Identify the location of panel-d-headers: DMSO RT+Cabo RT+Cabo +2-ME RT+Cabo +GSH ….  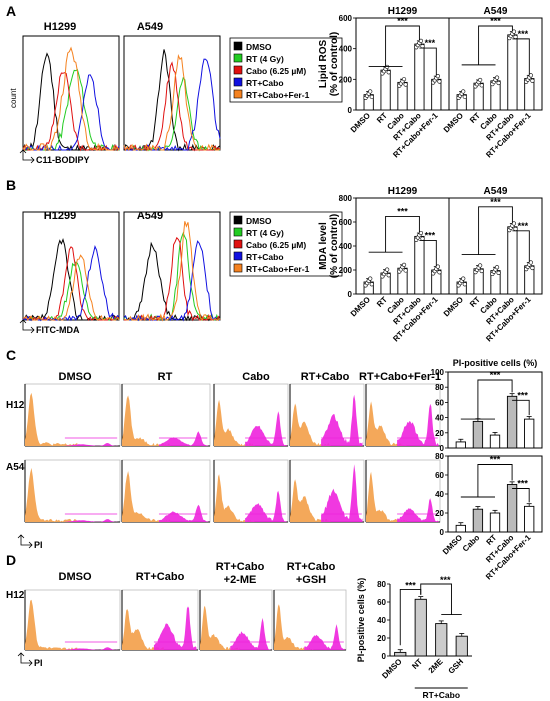
(171, 614).